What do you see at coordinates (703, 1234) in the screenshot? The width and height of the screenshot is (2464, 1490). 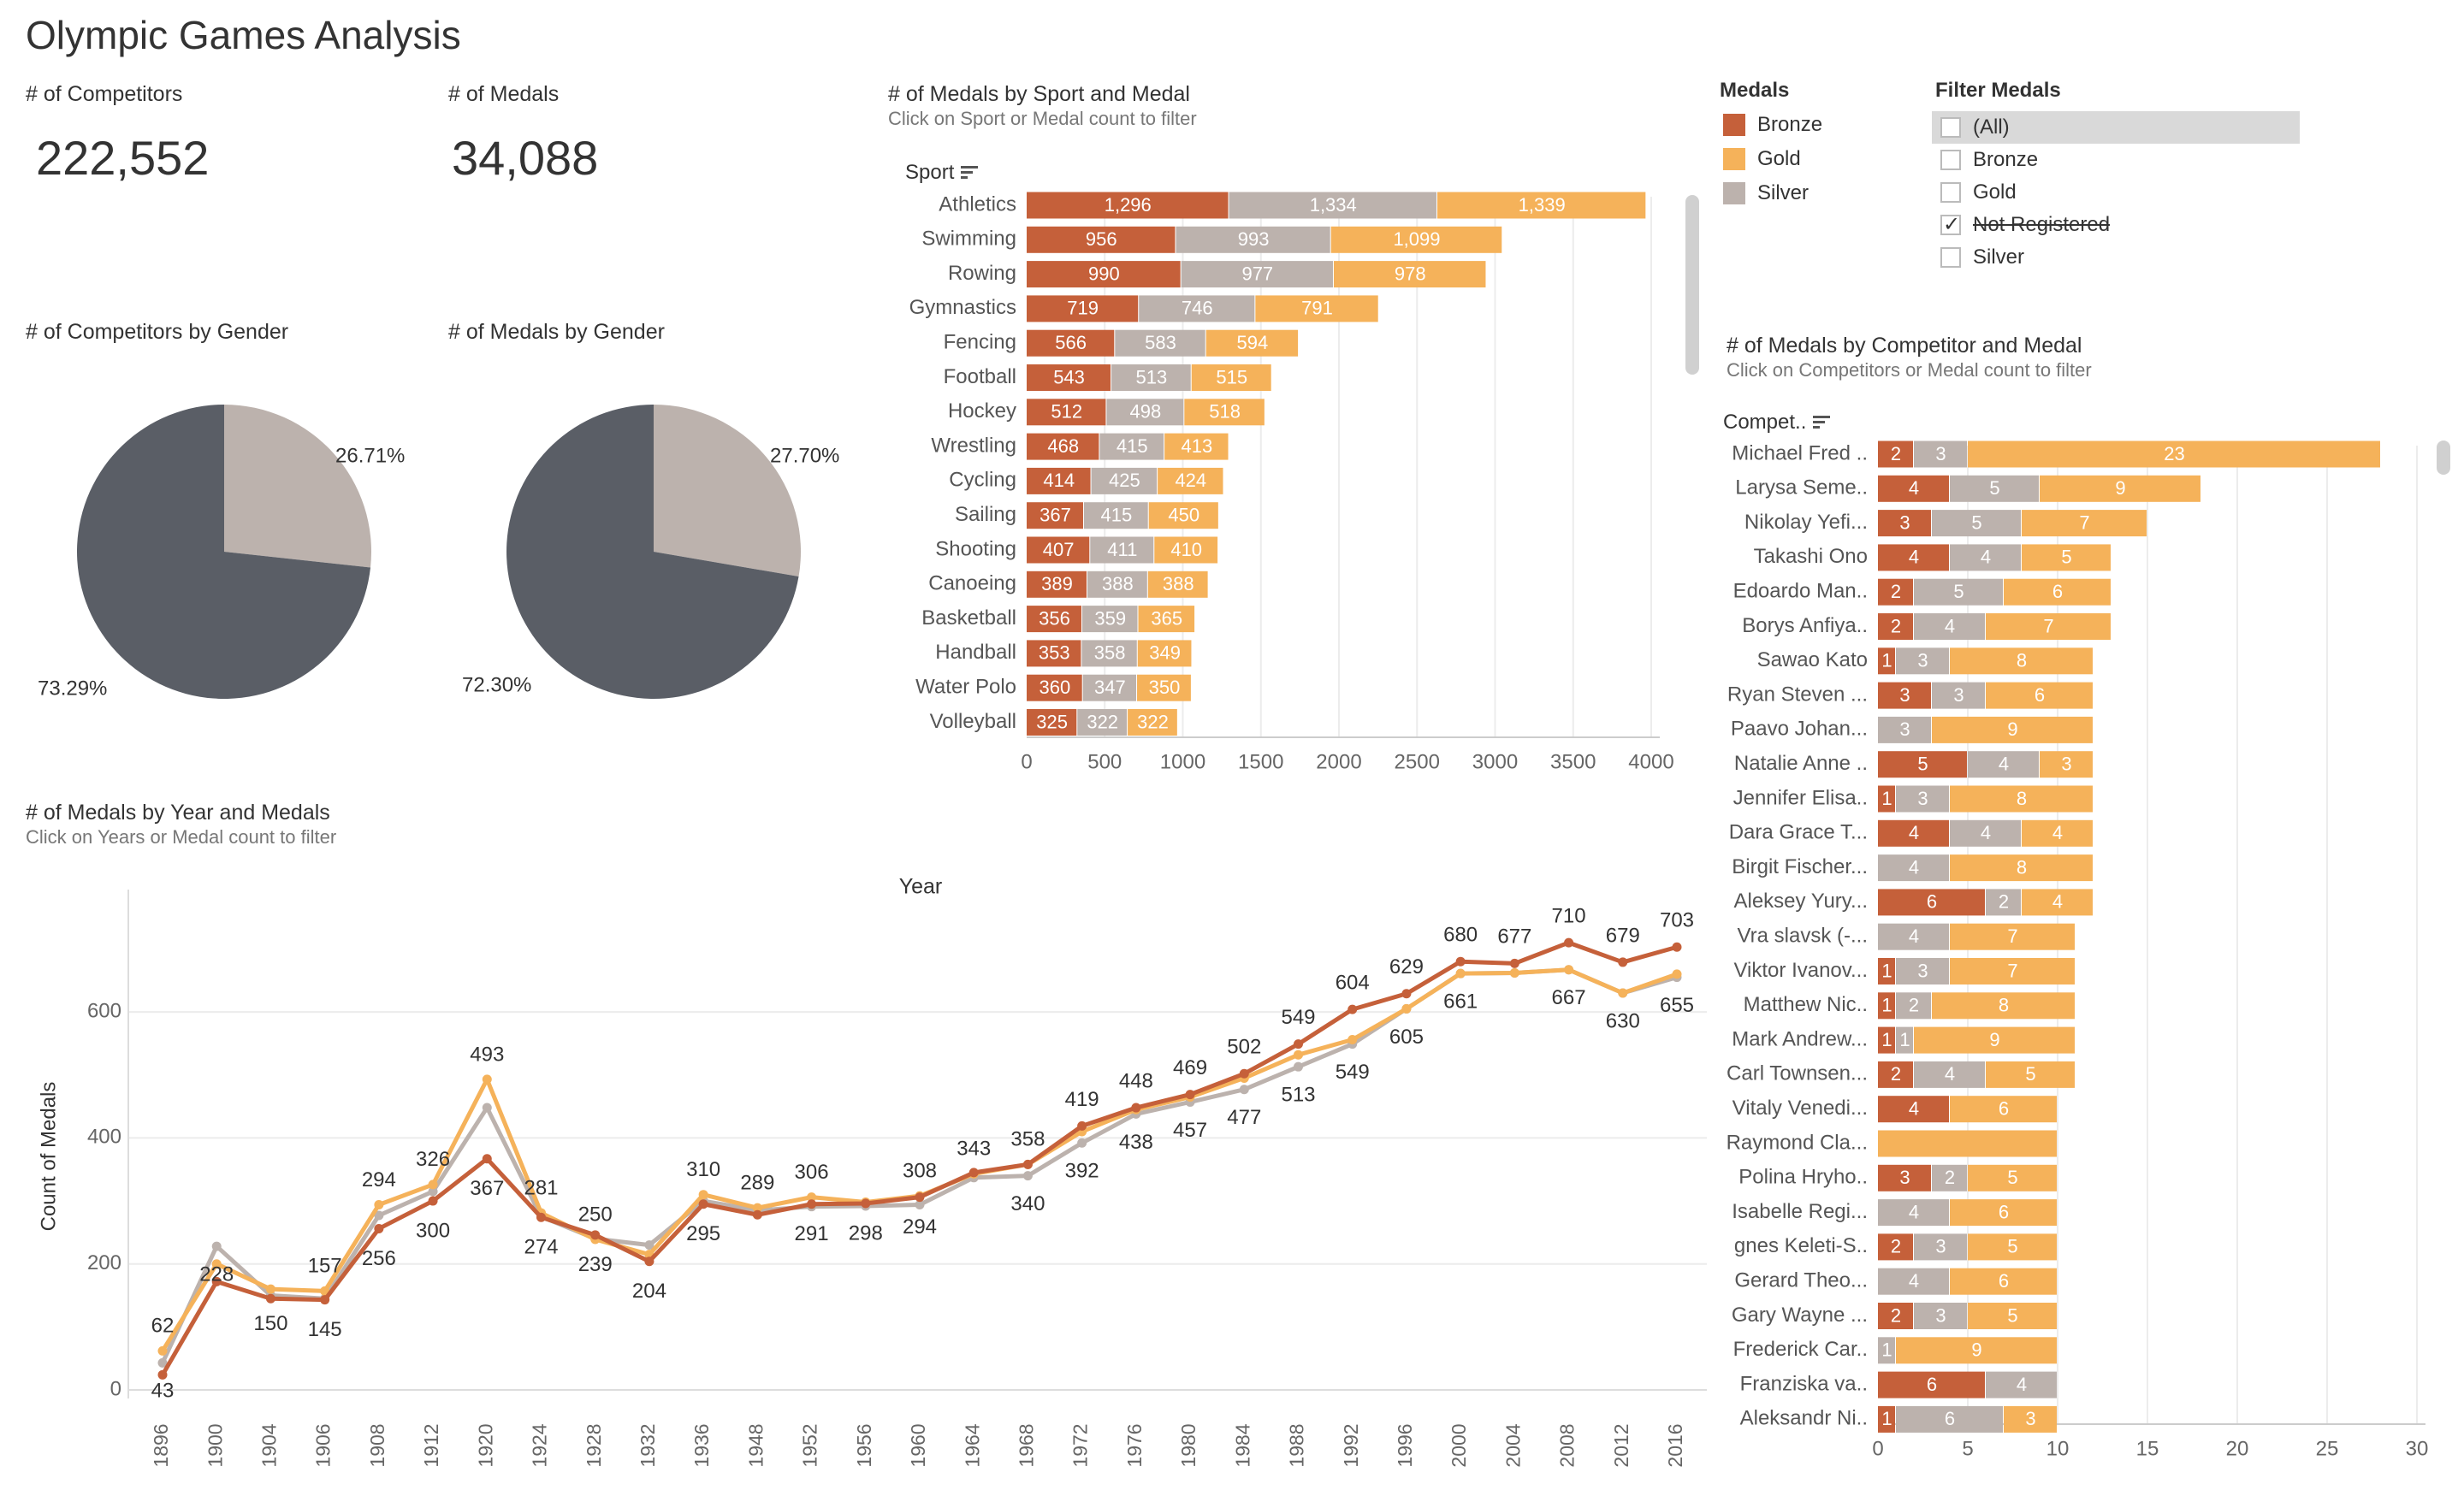 I see `point-label: 295` at bounding box center [703, 1234].